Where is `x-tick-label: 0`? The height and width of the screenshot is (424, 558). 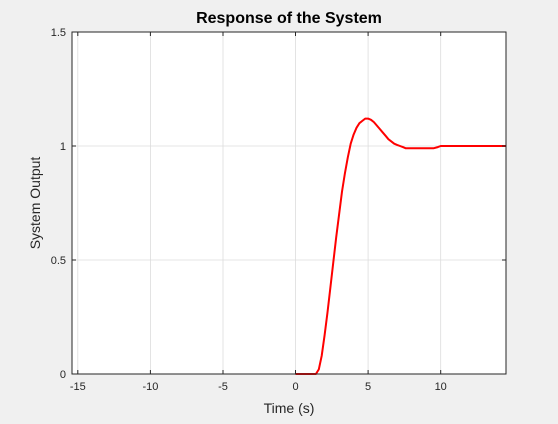
x-tick-label: 0 is located at coordinates (295, 387).